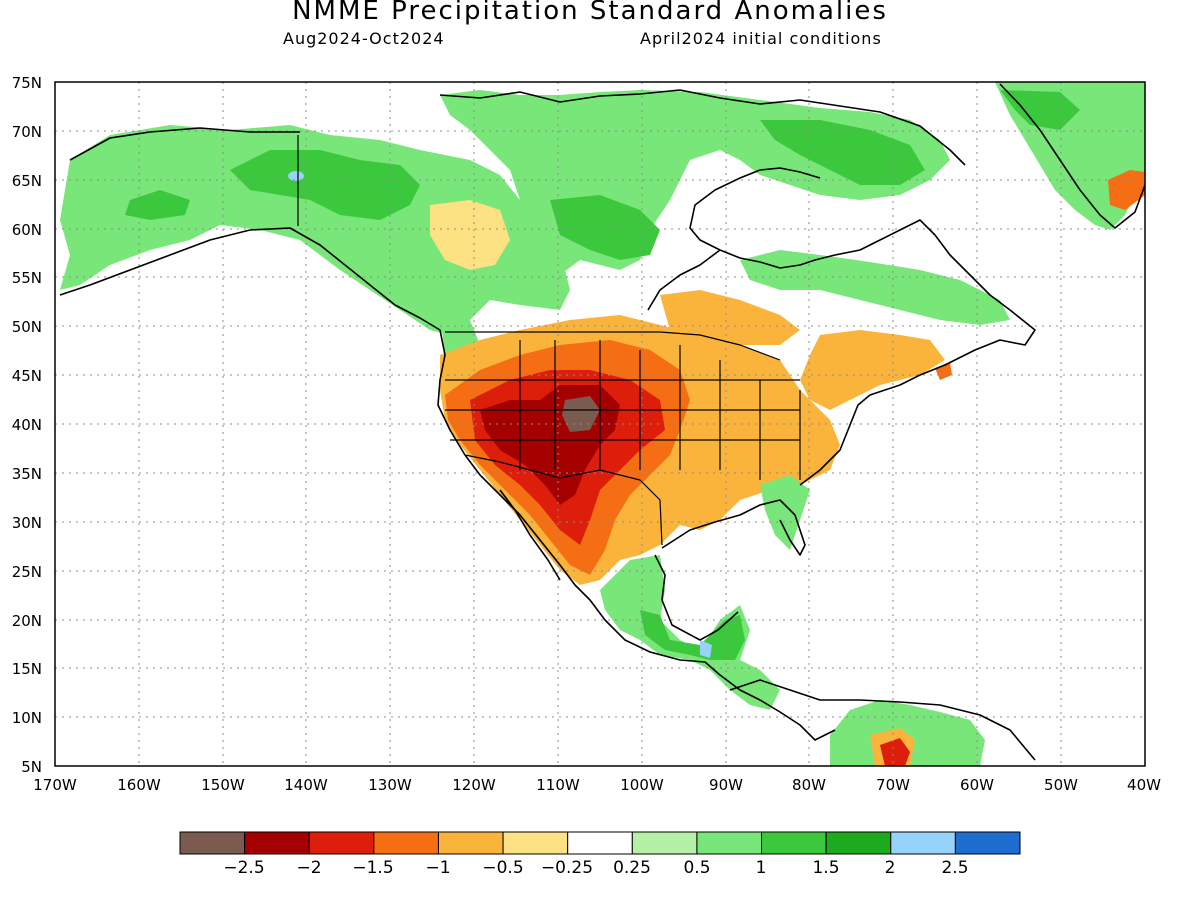 This screenshot has height=900, width=1200. What do you see at coordinates (825, 868) in the screenshot?
I see `colorbar-label: 1.5` at bounding box center [825, 868].